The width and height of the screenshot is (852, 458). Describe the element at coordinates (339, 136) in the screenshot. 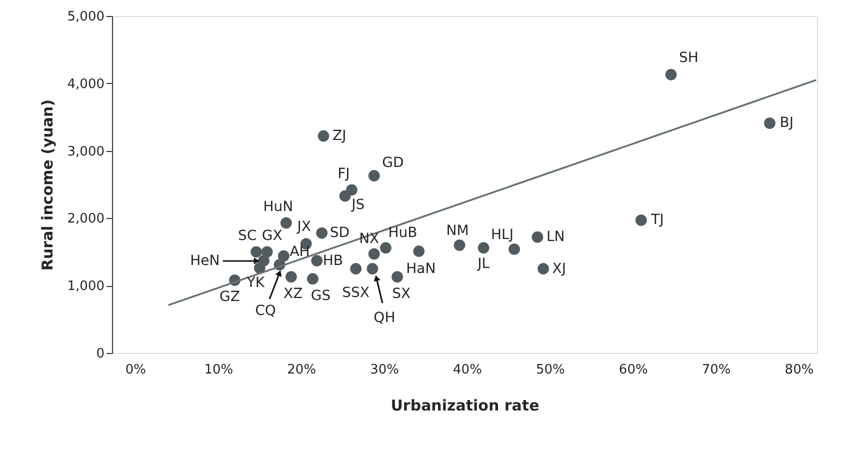

I see `annotation: ZJ` at that location.